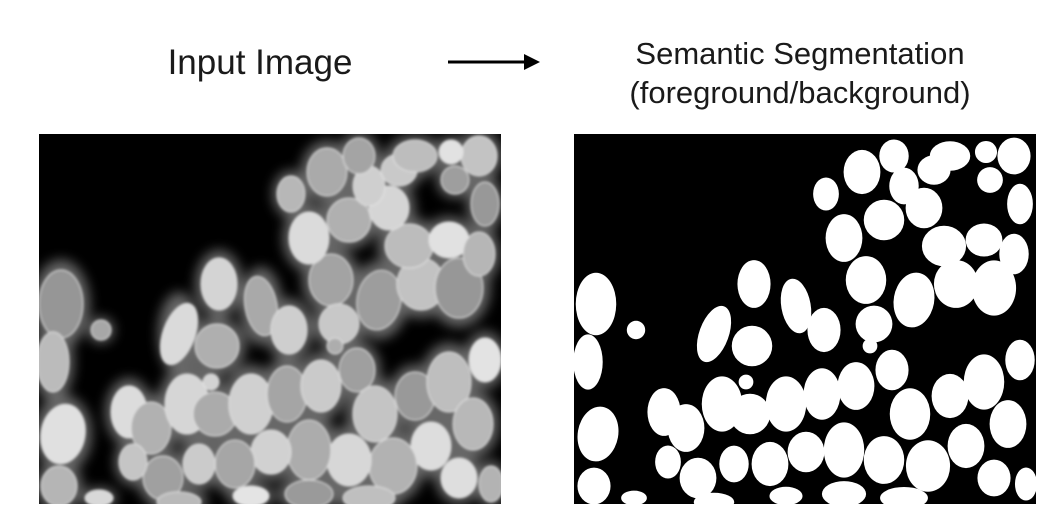 Image resolution: width=1058 pixels, height=532 pixels. What do you see at coordinates (800, 53) in the screenshot?
I see `segmentation-title: Semantic Segmentation` at bounding box center [800, 53].